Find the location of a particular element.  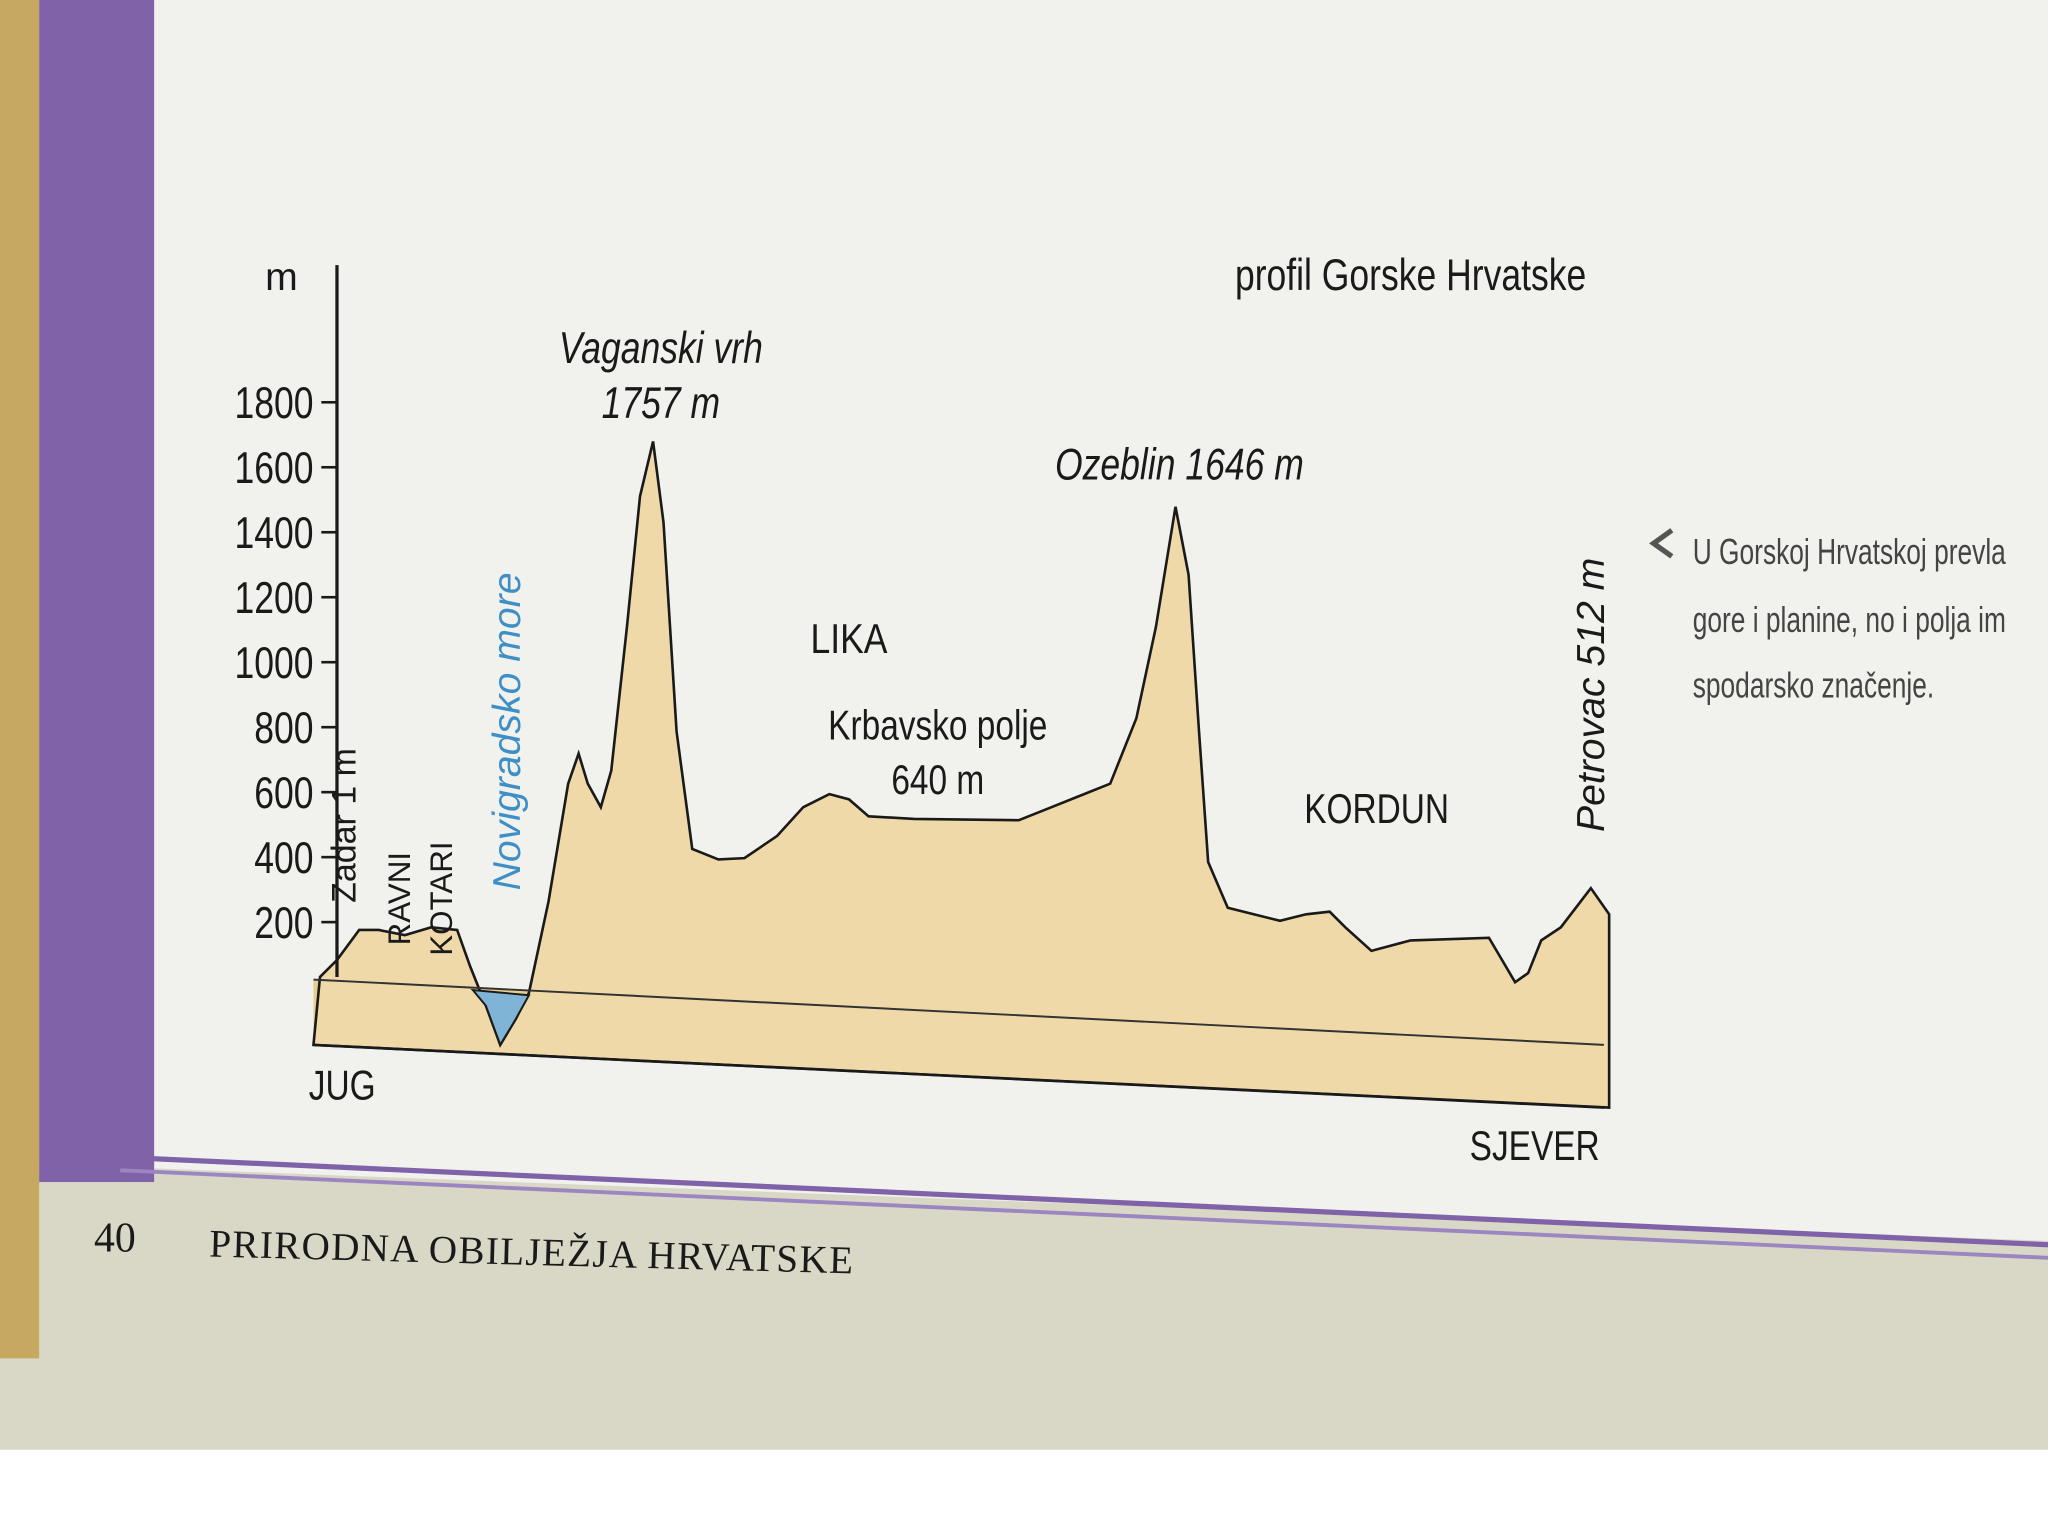

page-number: 40 is located at coordinates (115, 1238).